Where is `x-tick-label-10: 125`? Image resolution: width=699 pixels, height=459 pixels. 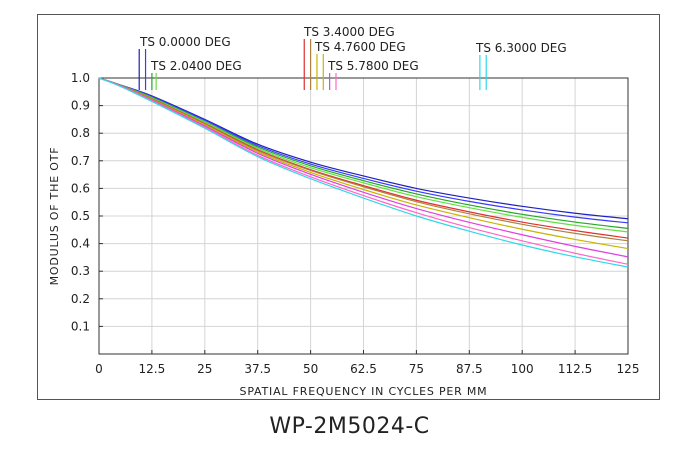
x-tick-label-10: 125 is located at coordinates (628, 369).